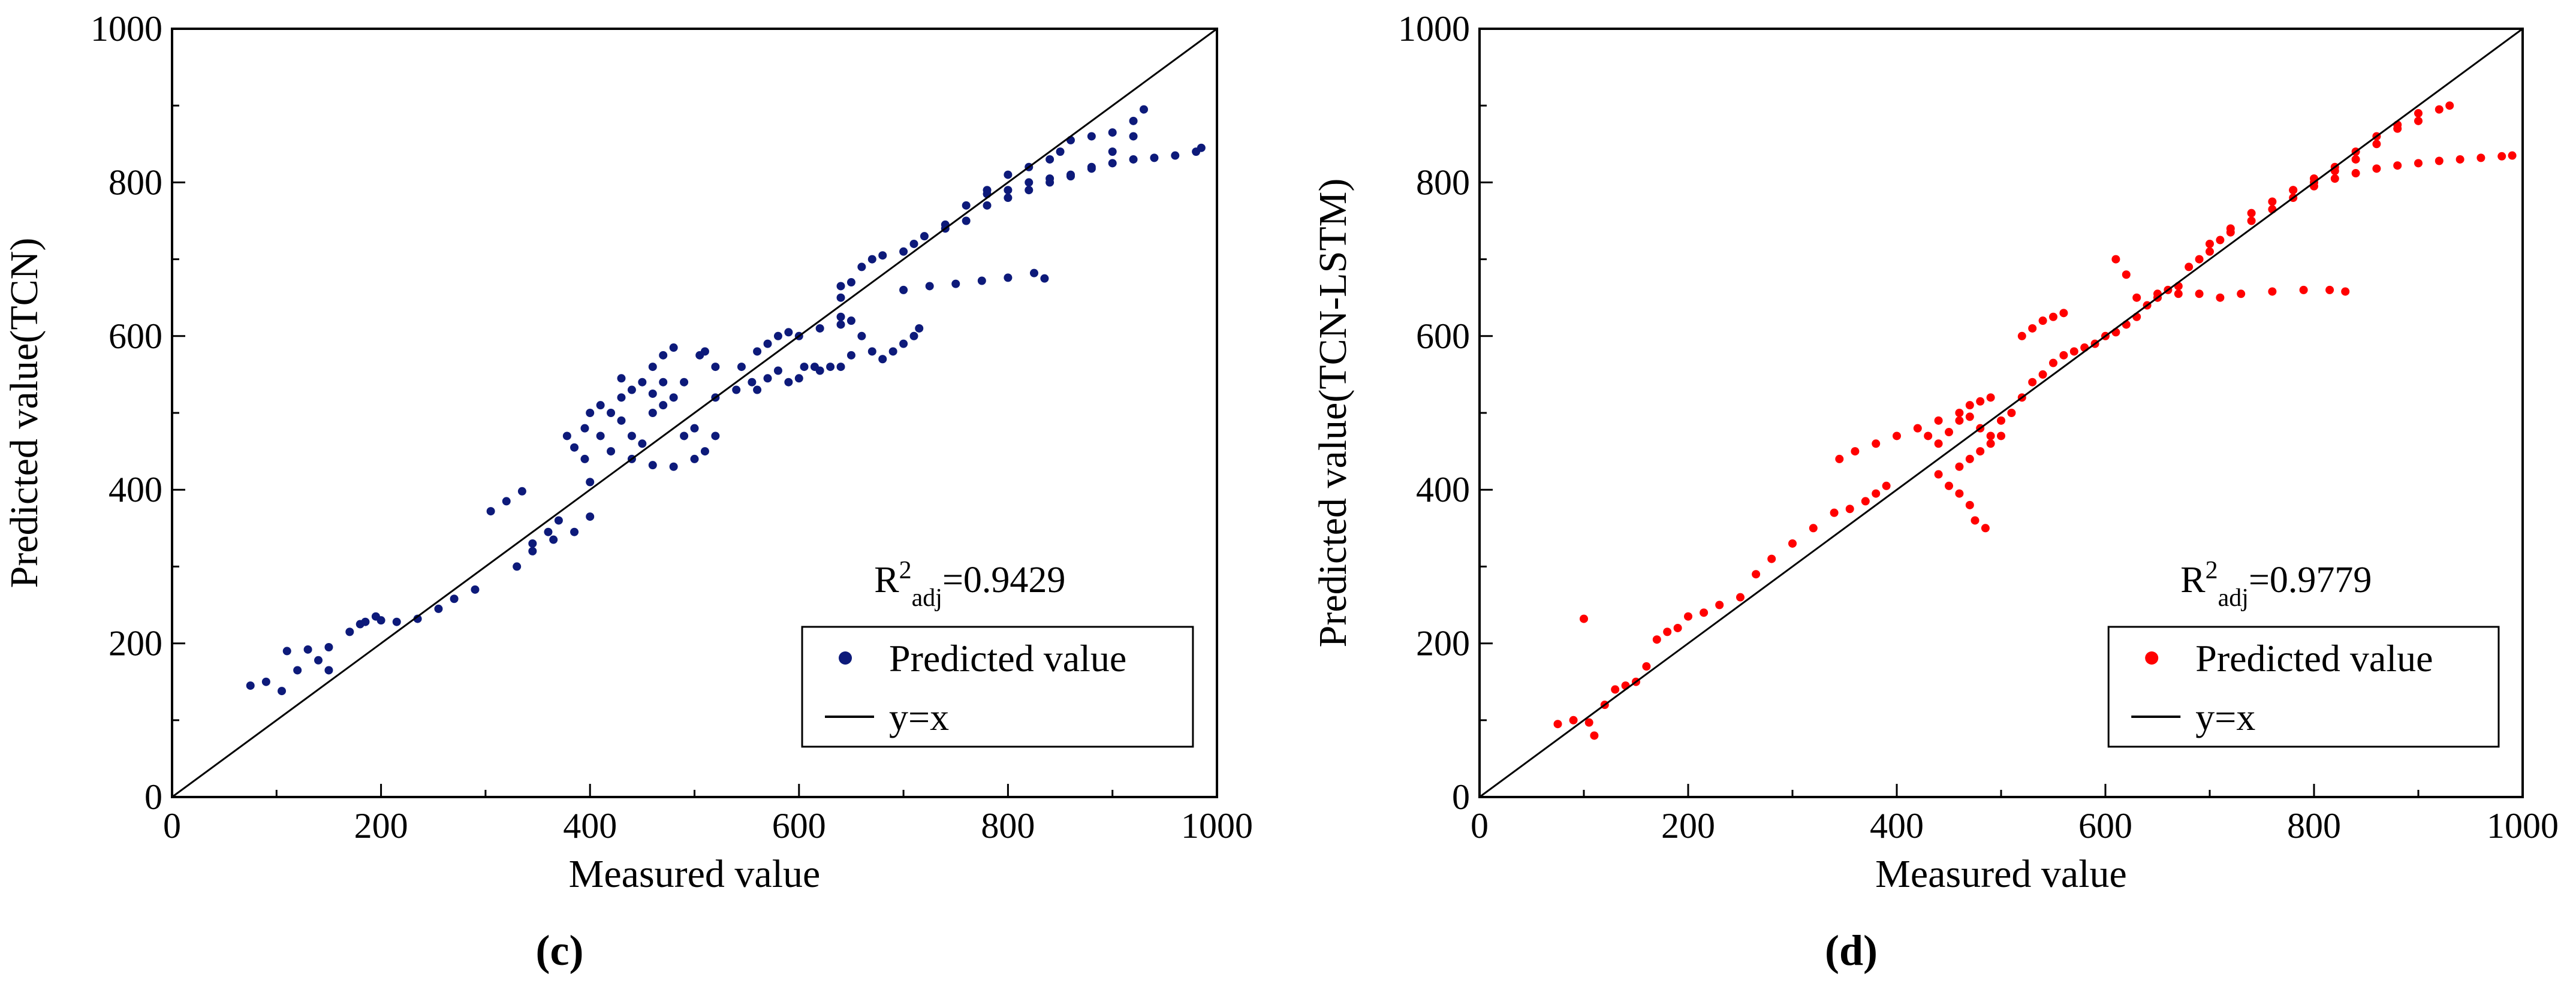 The image size is (2576, 987). Describe the element at coordinates (846, 658) in the screenshot. I see `panel-c-legend-point-marker` at that location.